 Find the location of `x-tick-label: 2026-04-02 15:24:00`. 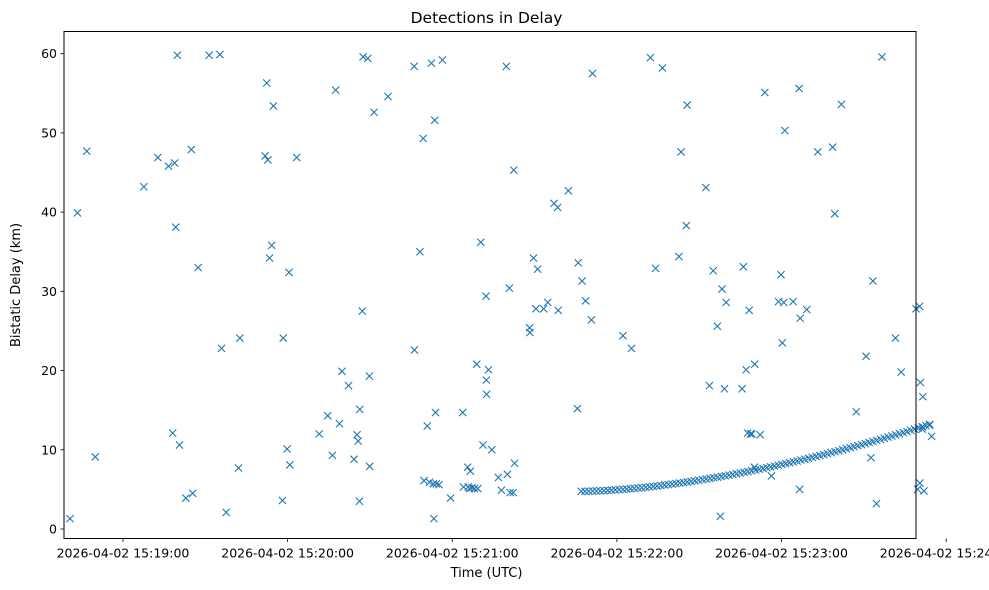

x-tick-label: 2026-04-02 15:24:00 is located at coordinates (934, 553).